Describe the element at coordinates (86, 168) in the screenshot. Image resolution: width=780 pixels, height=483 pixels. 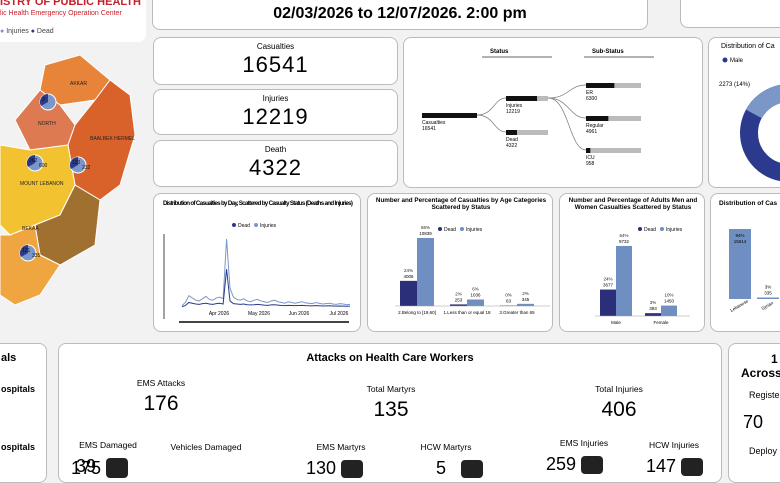
I see `region-pie-label: 232` at that location.